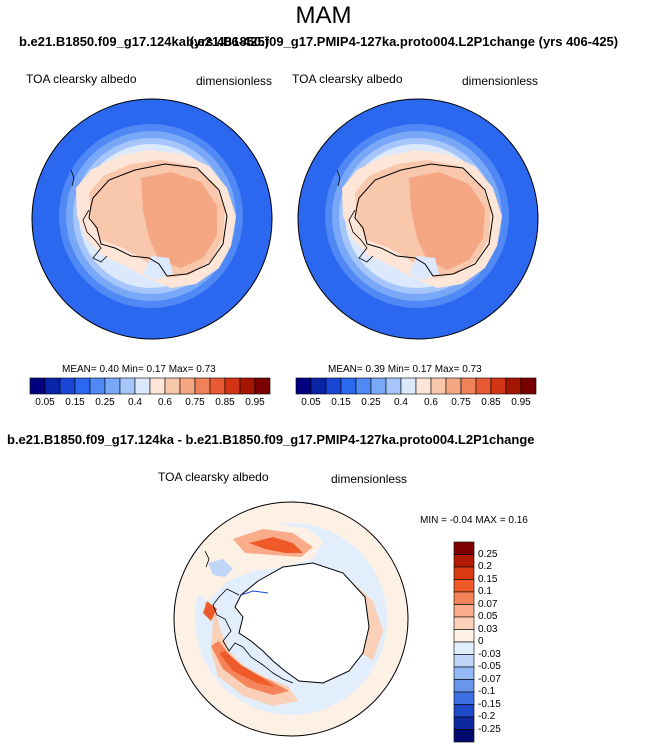  I want to click on colorbar-tick-label: 0.03, so click(488, 629).